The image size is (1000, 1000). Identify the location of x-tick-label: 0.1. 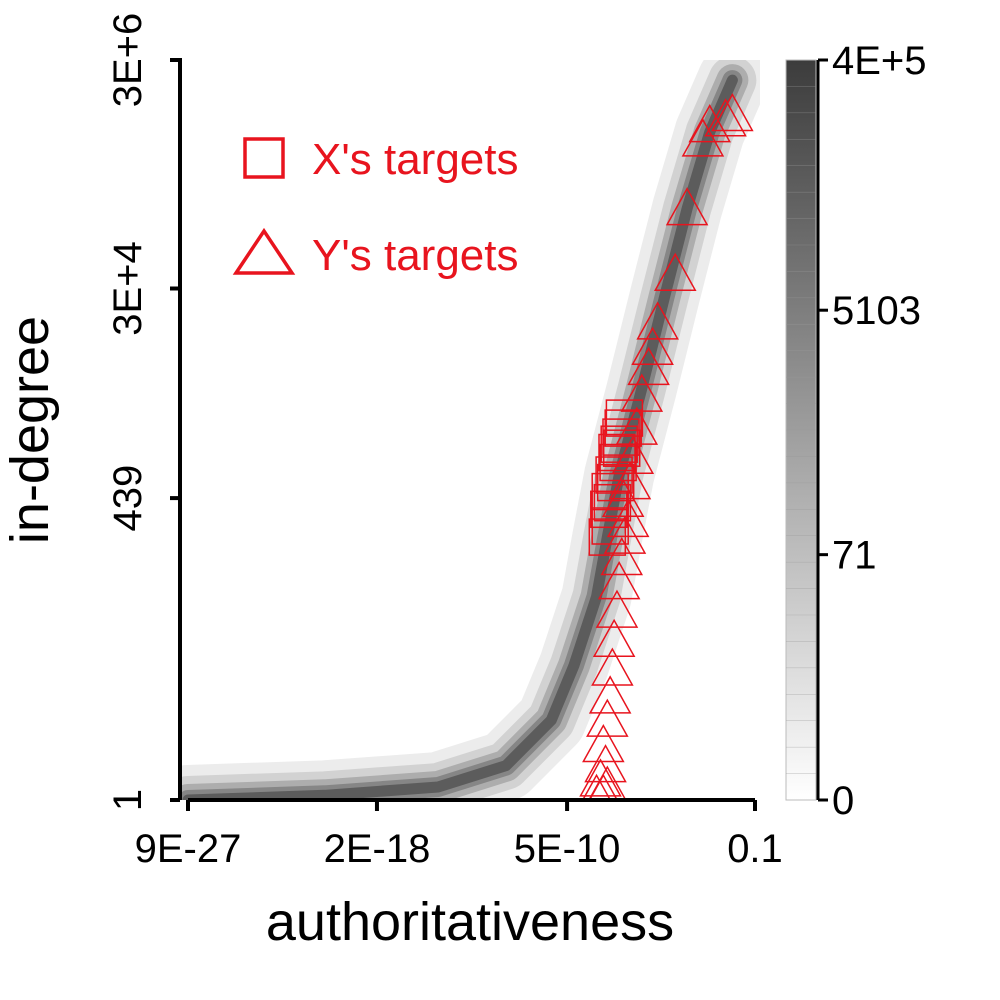
(755, 849).